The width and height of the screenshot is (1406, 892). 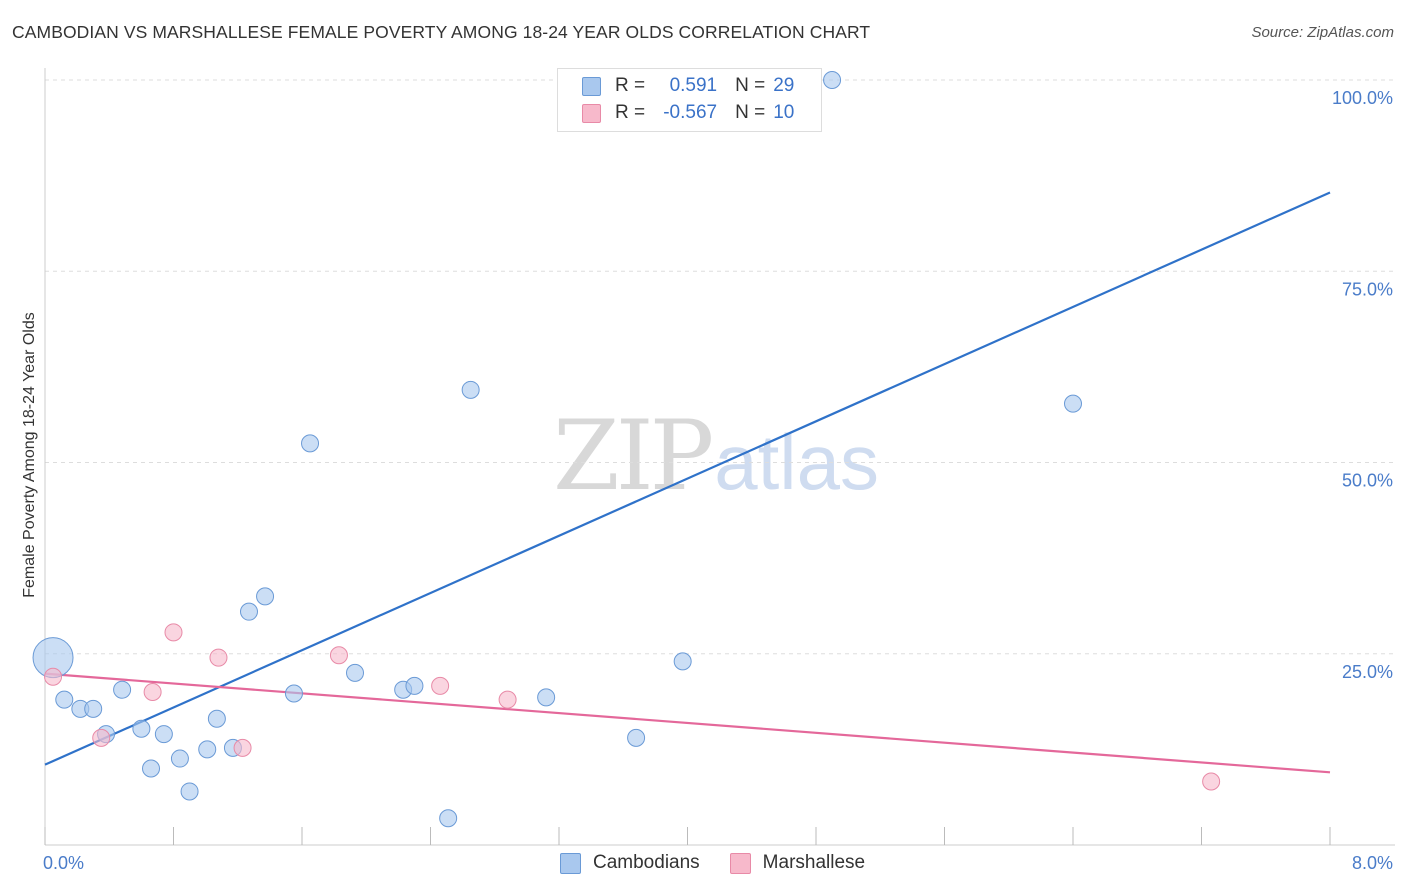 What do you see at coordinates (1367, 289) in the screenshot?
I see `y-tick-label-75: 75.0%` at bounding box center [1367, 289].